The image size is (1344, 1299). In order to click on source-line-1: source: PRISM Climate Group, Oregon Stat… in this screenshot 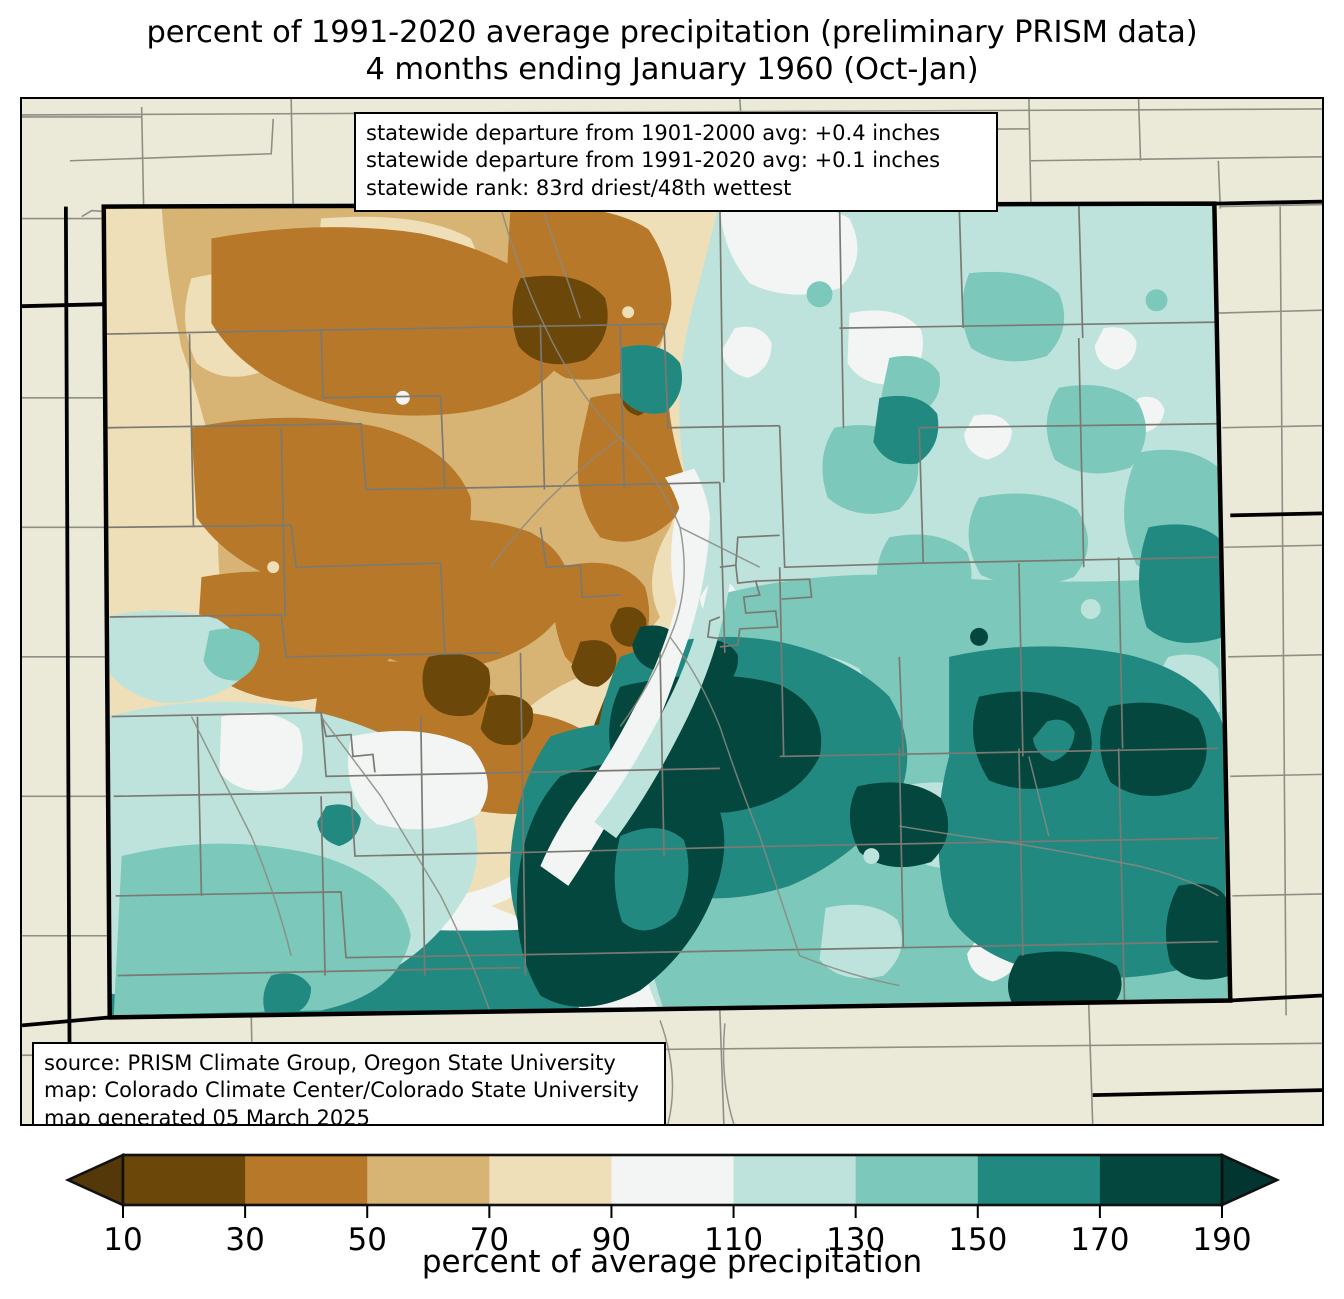, I will do `click(330, 1063)`.